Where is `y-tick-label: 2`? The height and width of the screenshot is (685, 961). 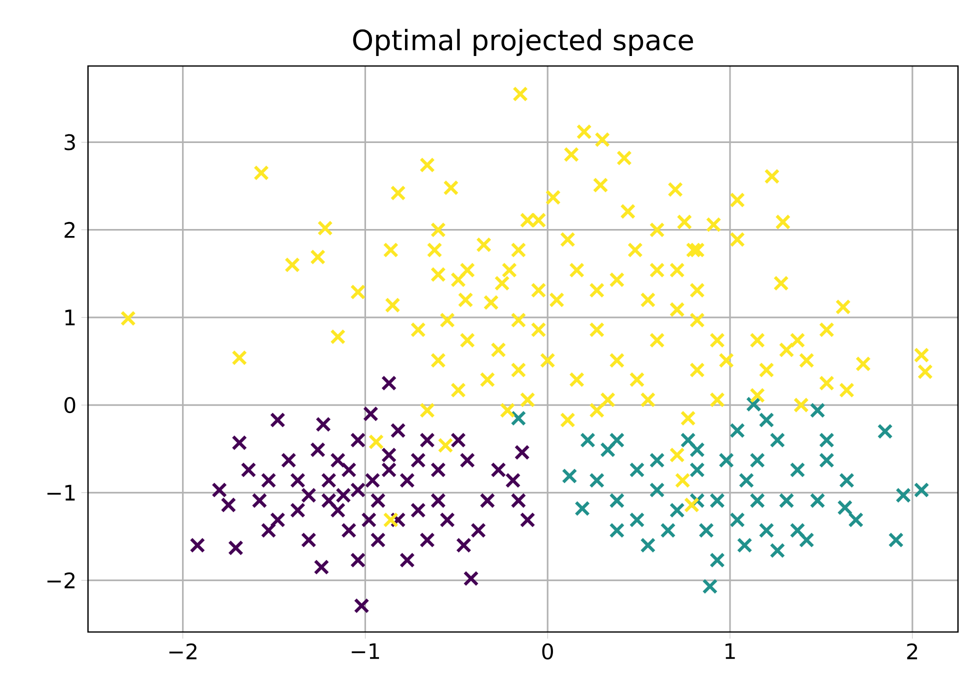
y-tick-label: 2 is located at coordinates (69, 230).